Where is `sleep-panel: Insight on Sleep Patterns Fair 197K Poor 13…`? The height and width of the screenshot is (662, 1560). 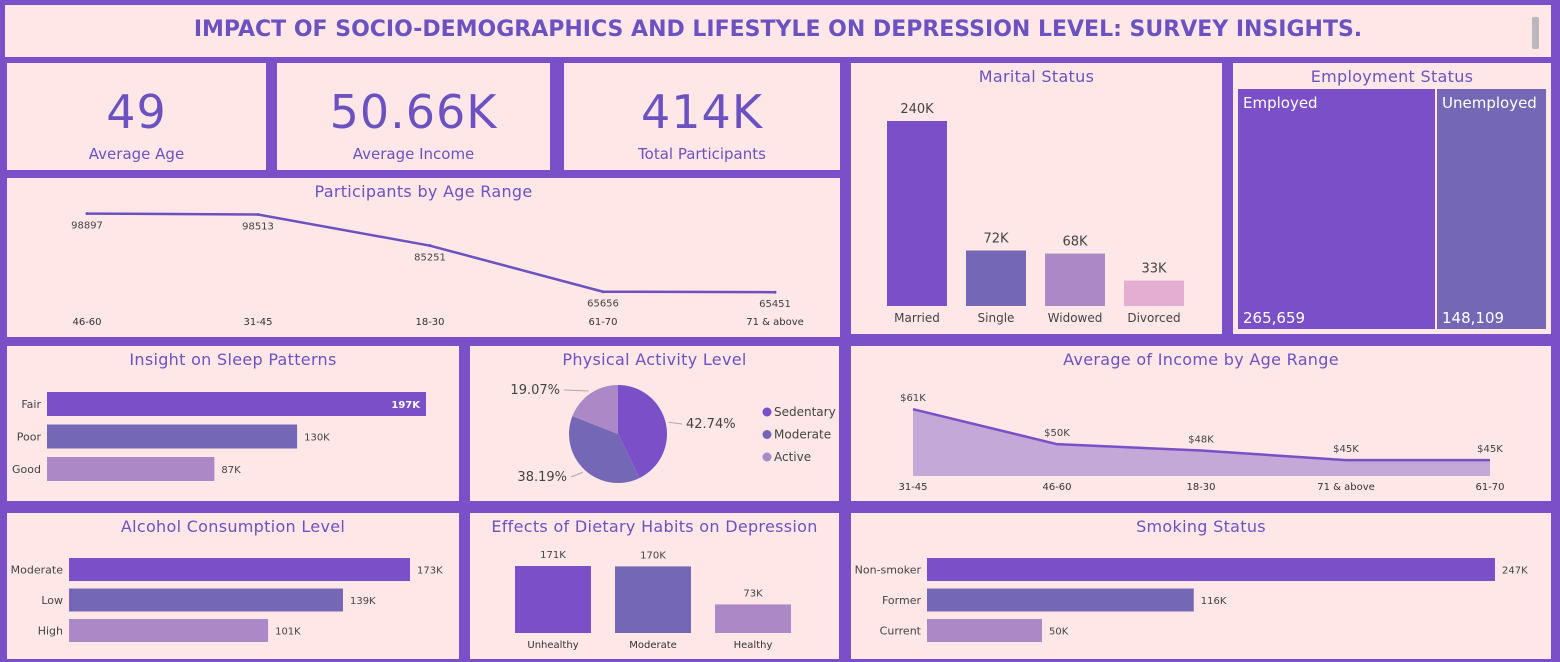 sleep-panel: Insight on Sleep Patterns Fair 197K Poor 13… is located at coordinates (233, 423).